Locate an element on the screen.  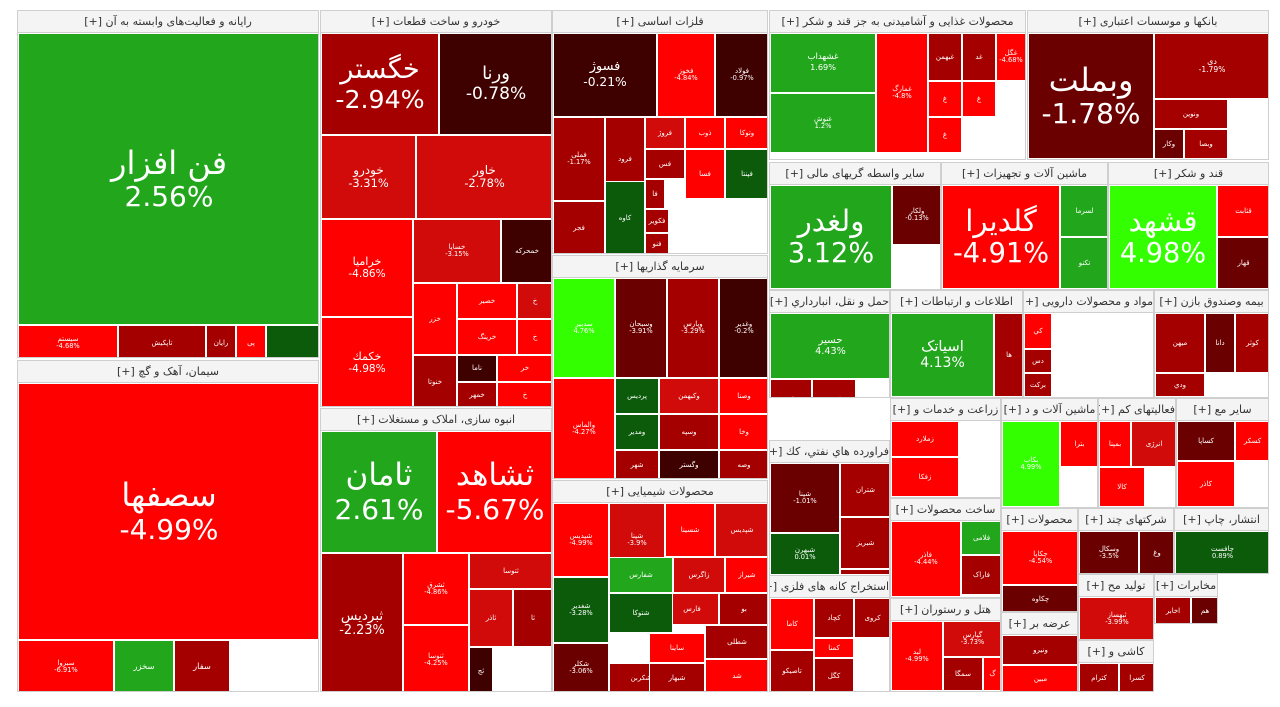
stock-tile: غ is located at coordinates (945, 99).